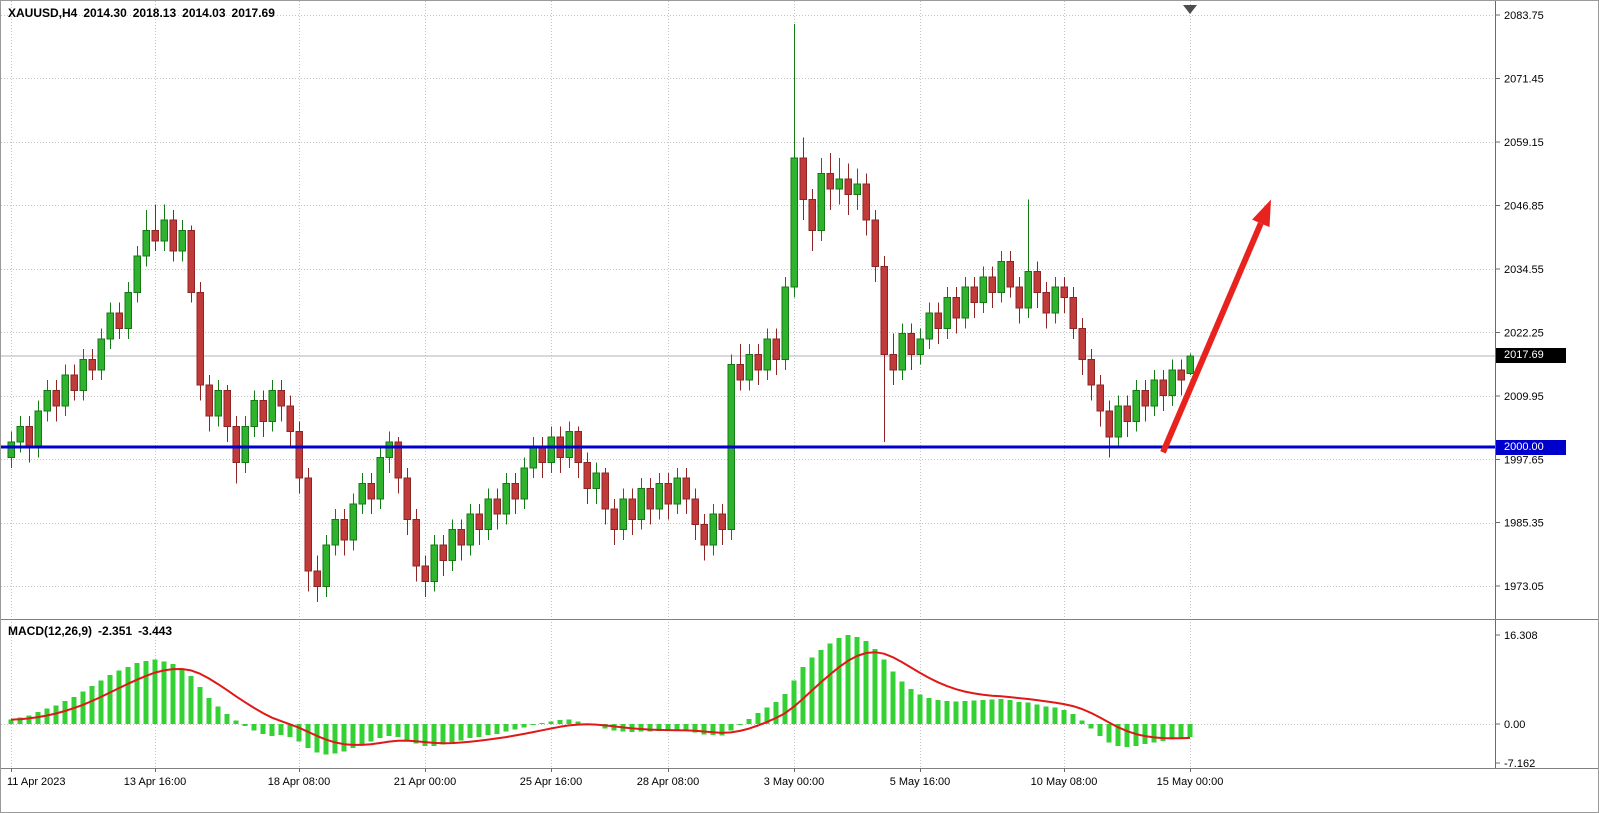  What do you see at coordinates (794, 782) in the screenshot?
I see `time-axis-label: 3 May 00:00` at bounding box center [794, 782].